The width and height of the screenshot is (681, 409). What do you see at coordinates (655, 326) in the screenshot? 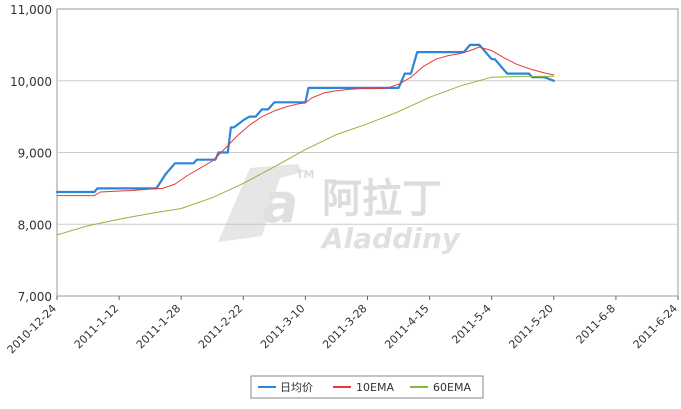
I see `x-tick-label: 2011-6-24` at bounding box center [655, 326].